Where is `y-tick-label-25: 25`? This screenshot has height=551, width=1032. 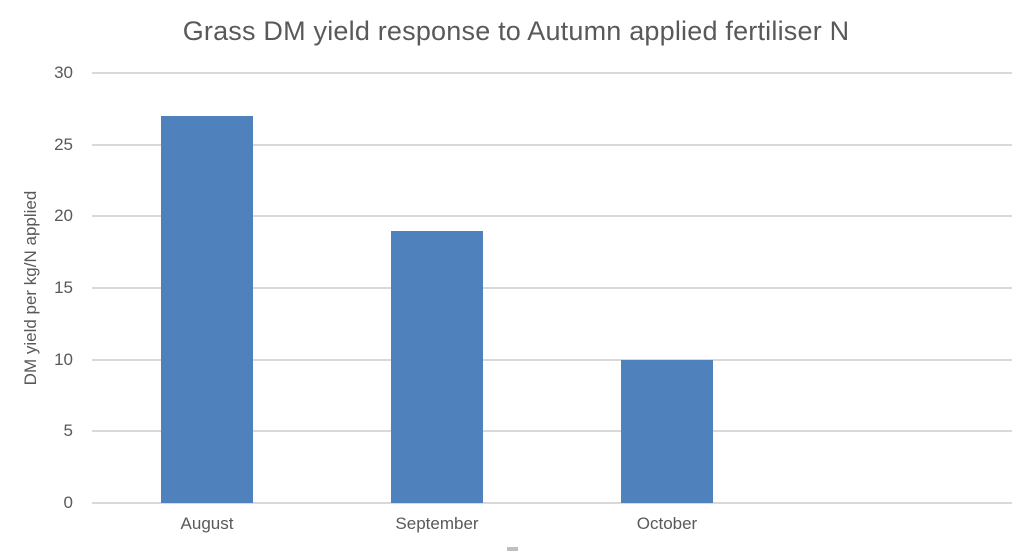 y-tick-label-25: 25 is located at coordinates (63, 144).